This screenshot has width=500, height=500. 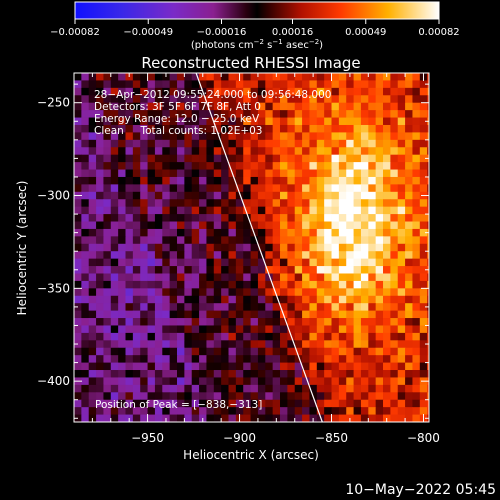 I want to click on x-tick-label: −800, so click(x=423, y=438).